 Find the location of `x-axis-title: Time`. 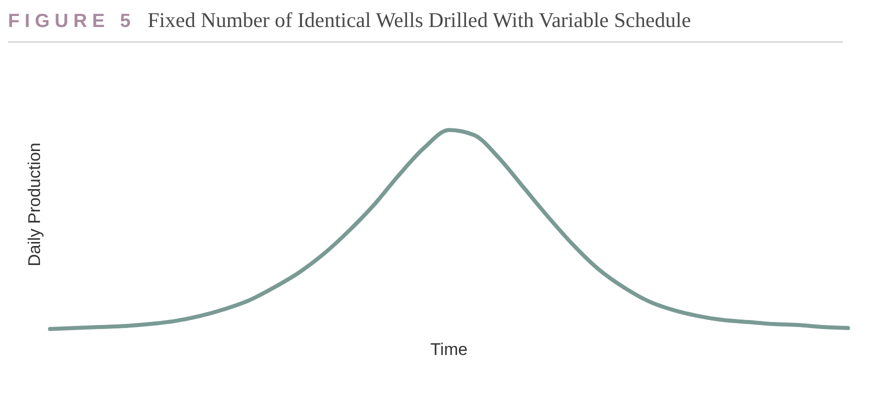

x-axis-title: Time is located at coordinates (449, 349).